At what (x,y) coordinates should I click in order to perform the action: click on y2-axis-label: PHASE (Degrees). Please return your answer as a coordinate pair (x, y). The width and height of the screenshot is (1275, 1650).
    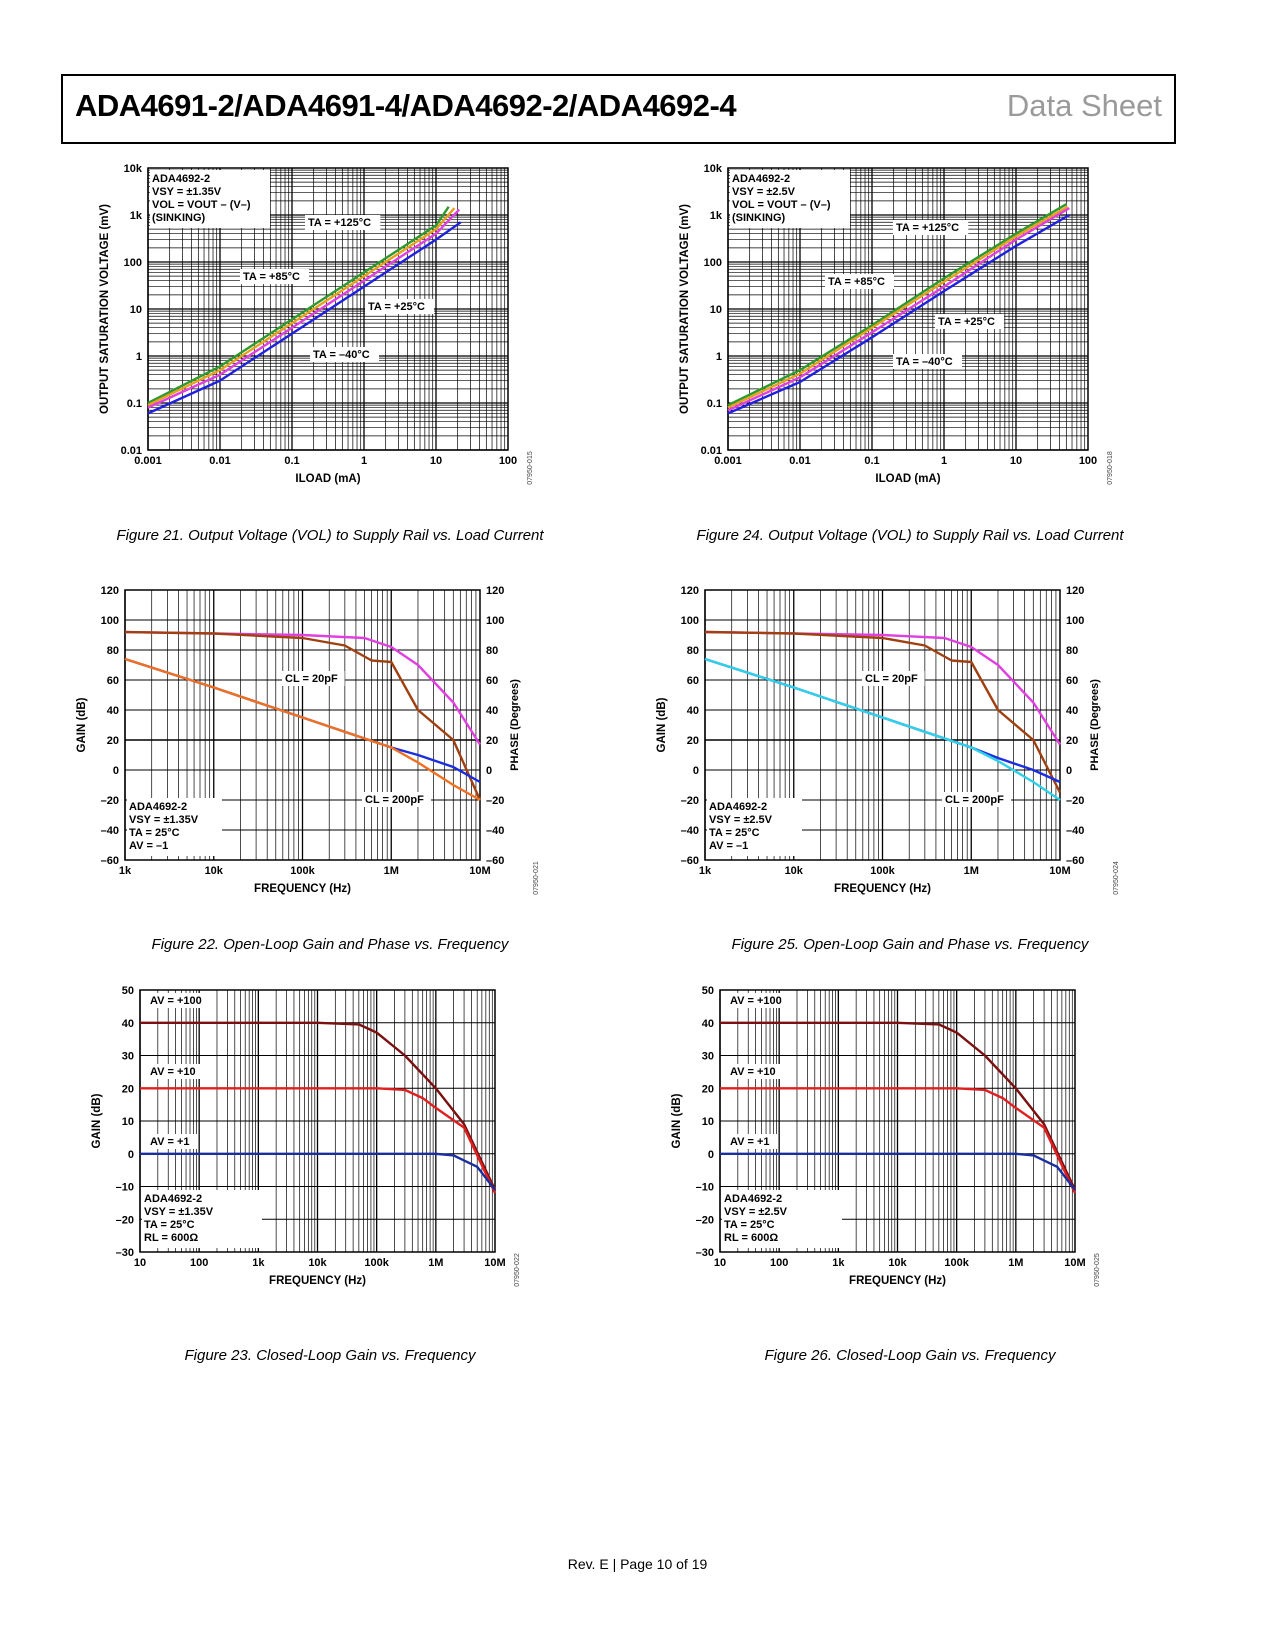
    Looking at the image, I should click on (1095, 725).